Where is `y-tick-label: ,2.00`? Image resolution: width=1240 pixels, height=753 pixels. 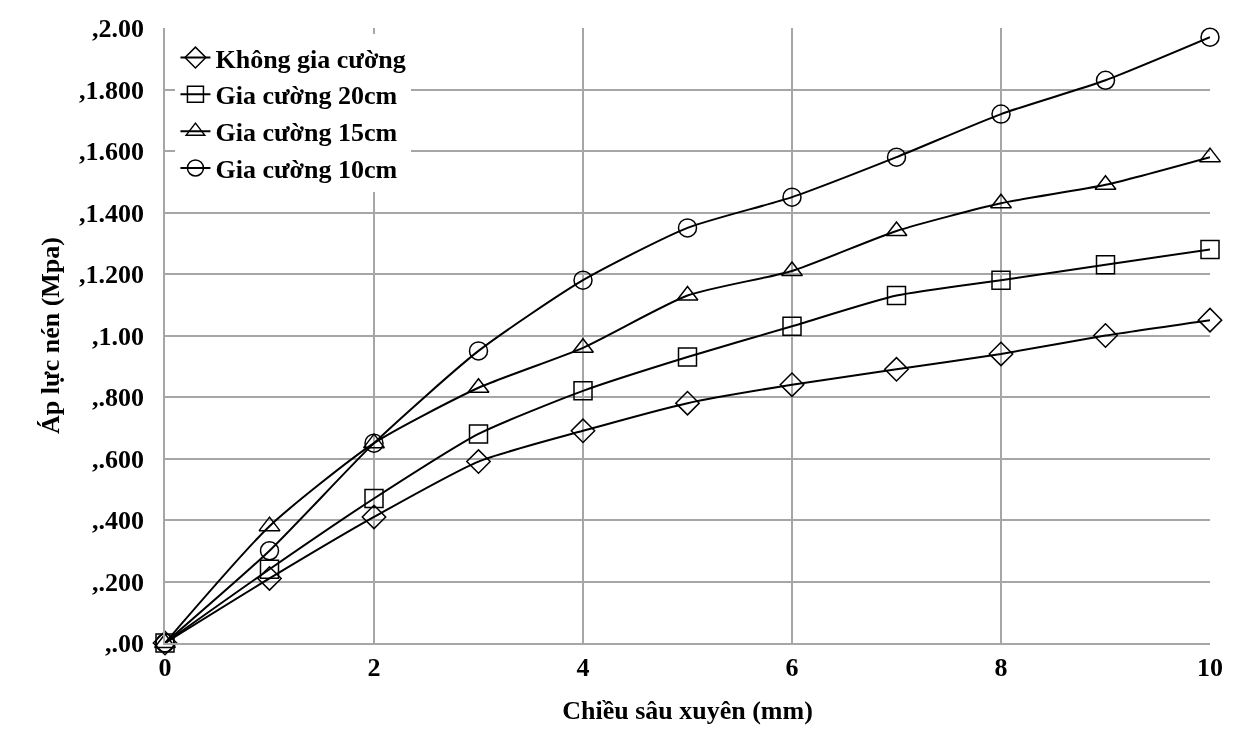
y-tick-label: ,2.00 is located at coordinates (118, 29).